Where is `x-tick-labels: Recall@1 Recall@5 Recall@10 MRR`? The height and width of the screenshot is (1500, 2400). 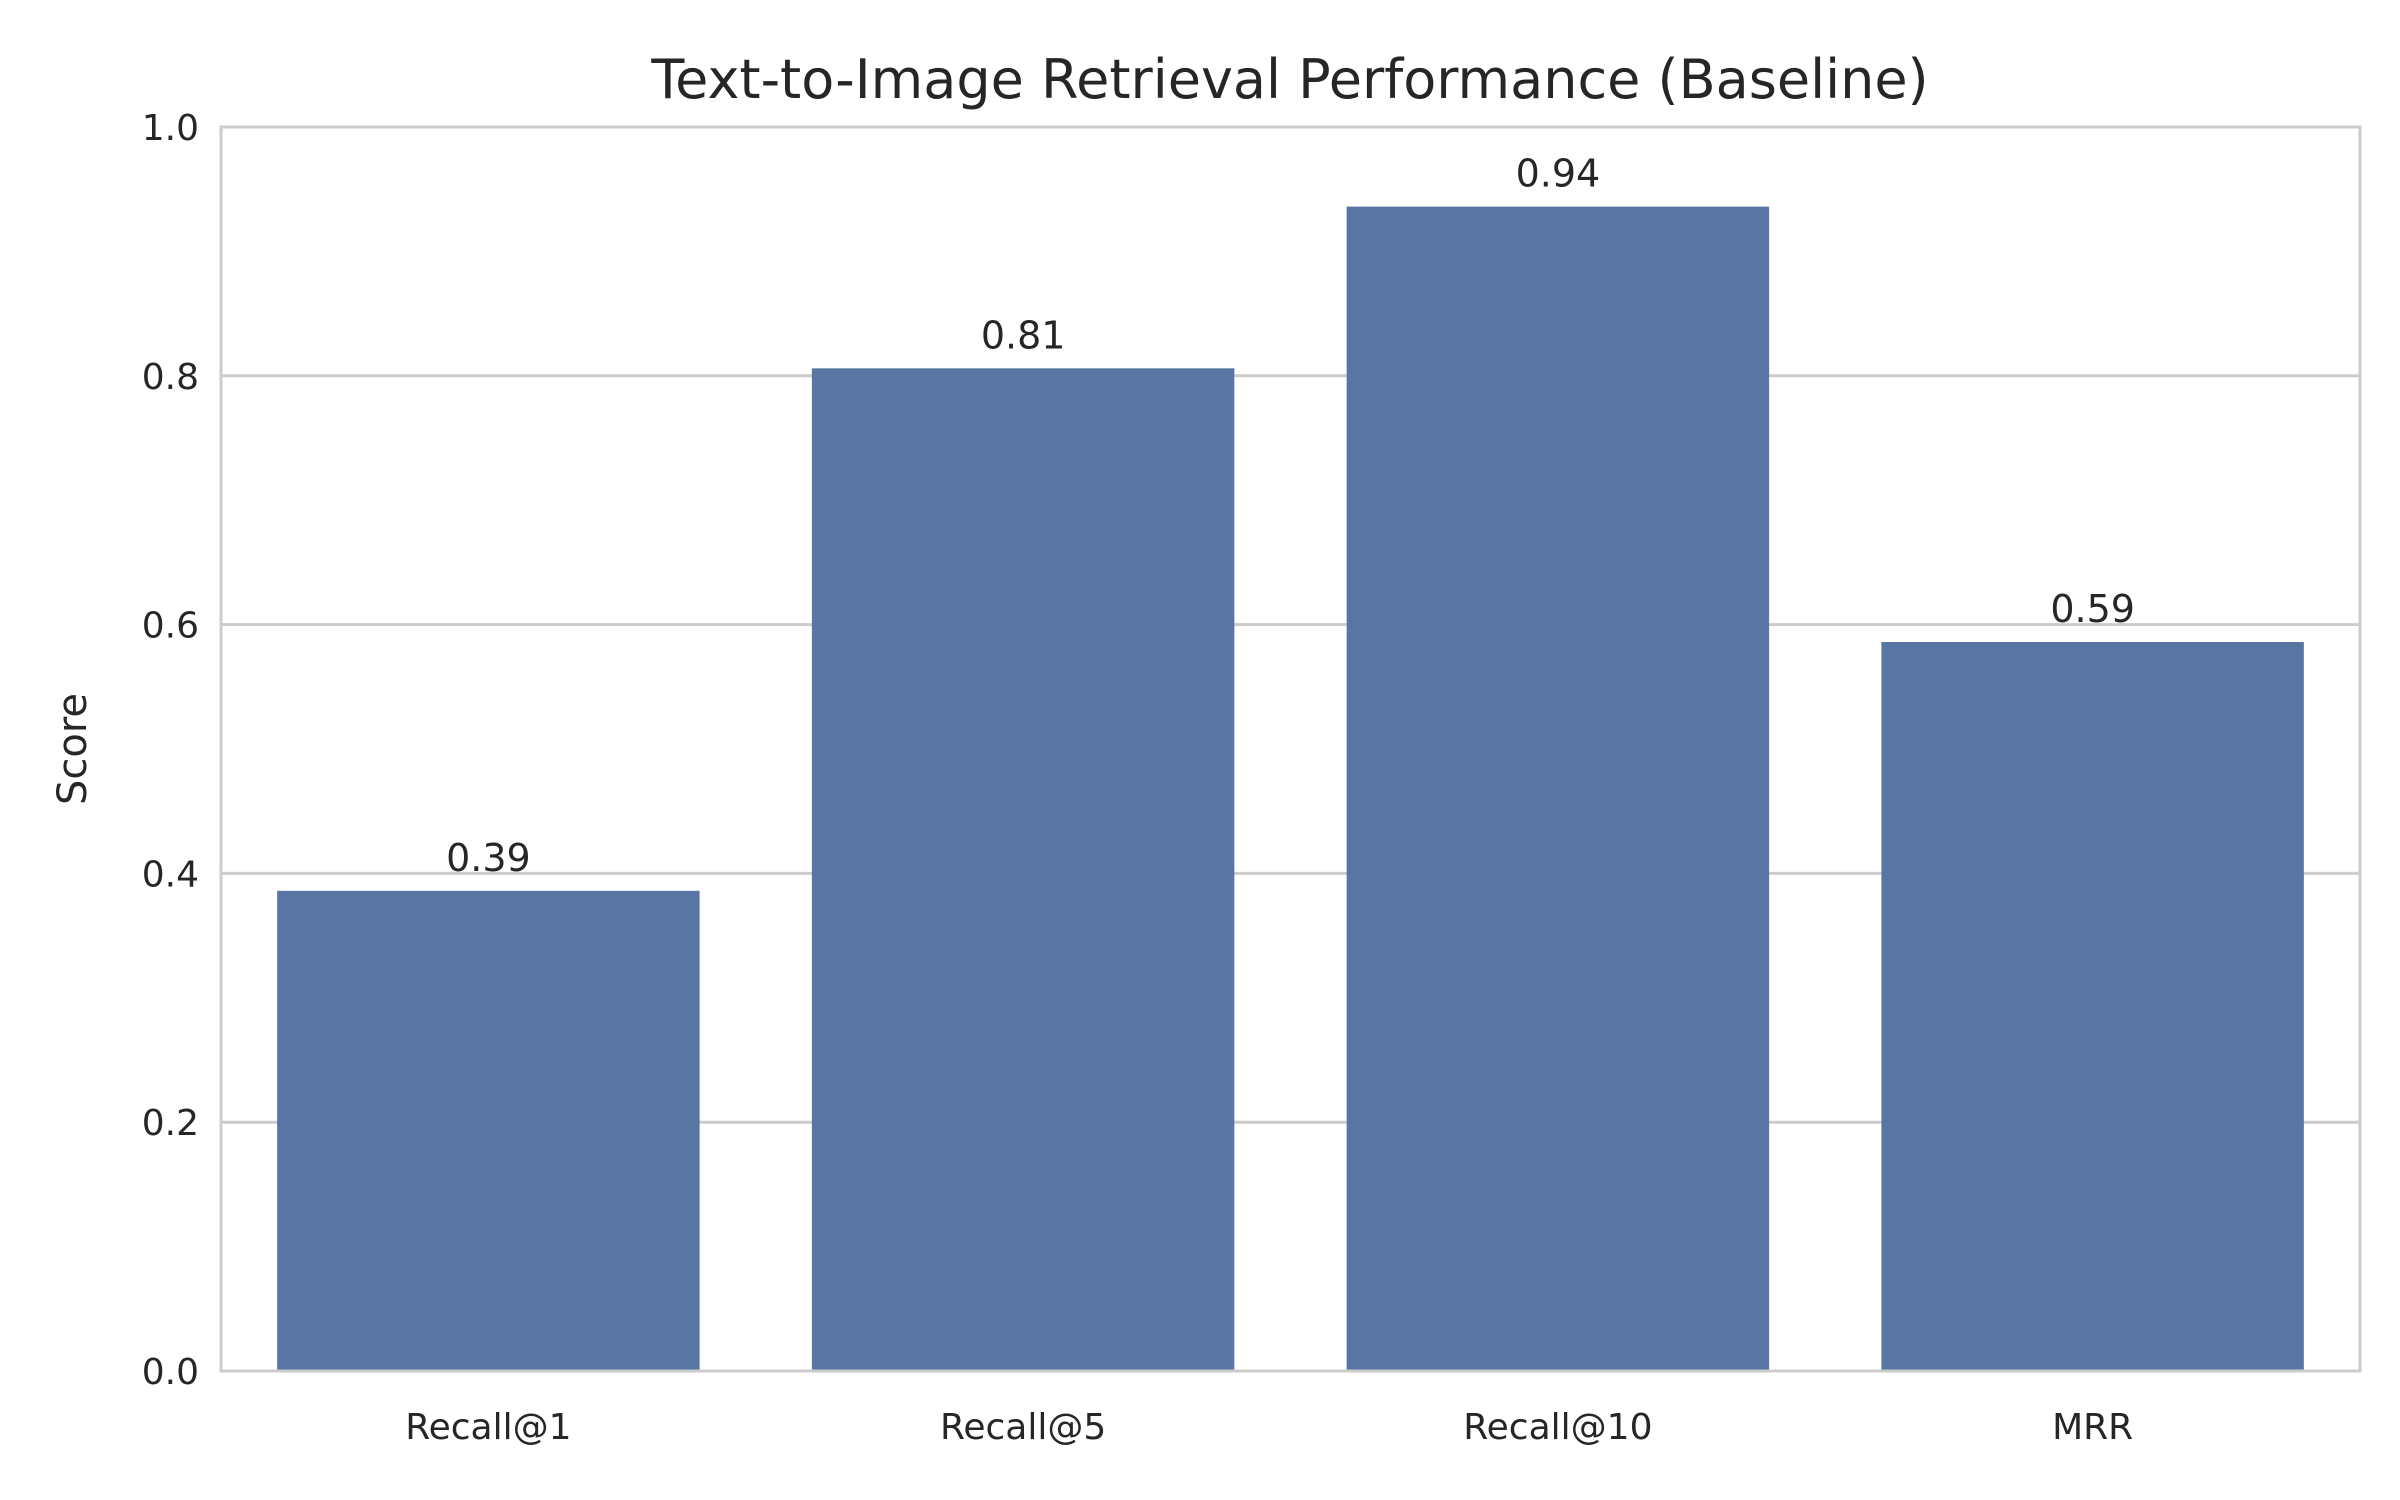 x-tick-labels: Recall@1 Recall@5 Recall@10 MRR is located at coordinates (1269, 1427).